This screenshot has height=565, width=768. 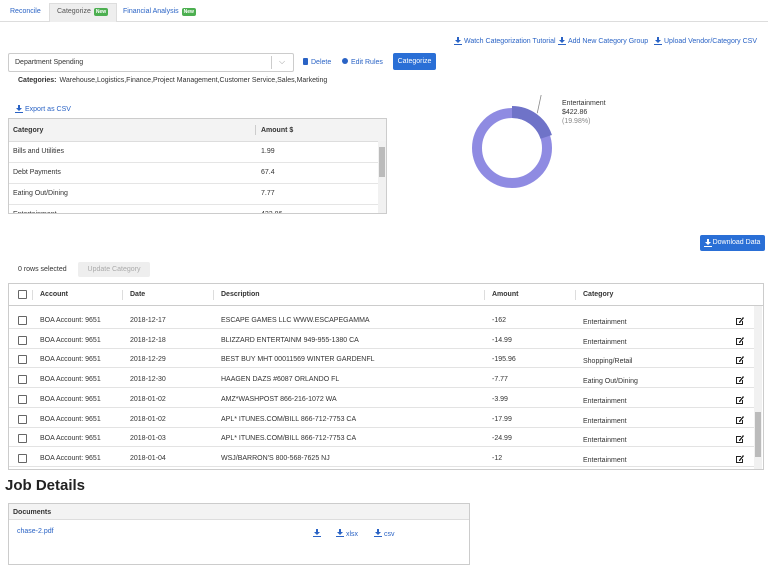 What do you see at coordinates (290, 340) in the screenshot?
I see `tx-cell: BLIZZARD ENTERTAINM 949-955-1380 CA` at bounding box center [290, 340].